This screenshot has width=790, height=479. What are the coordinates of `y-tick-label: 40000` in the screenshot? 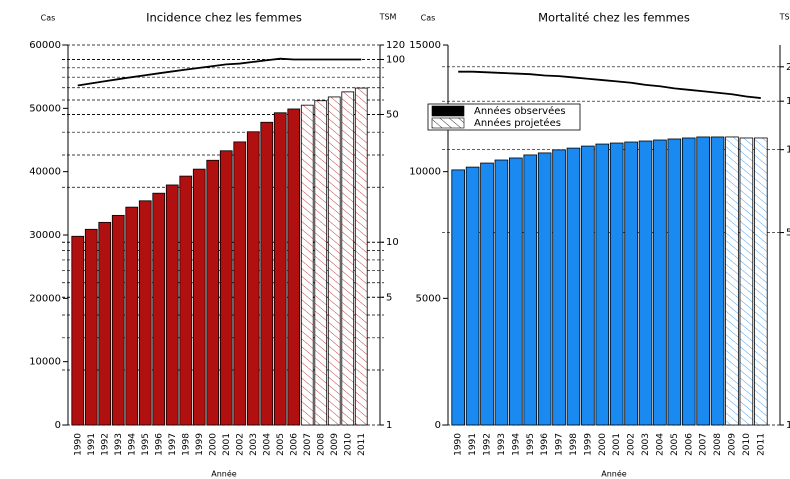 It's located at (45, 172).